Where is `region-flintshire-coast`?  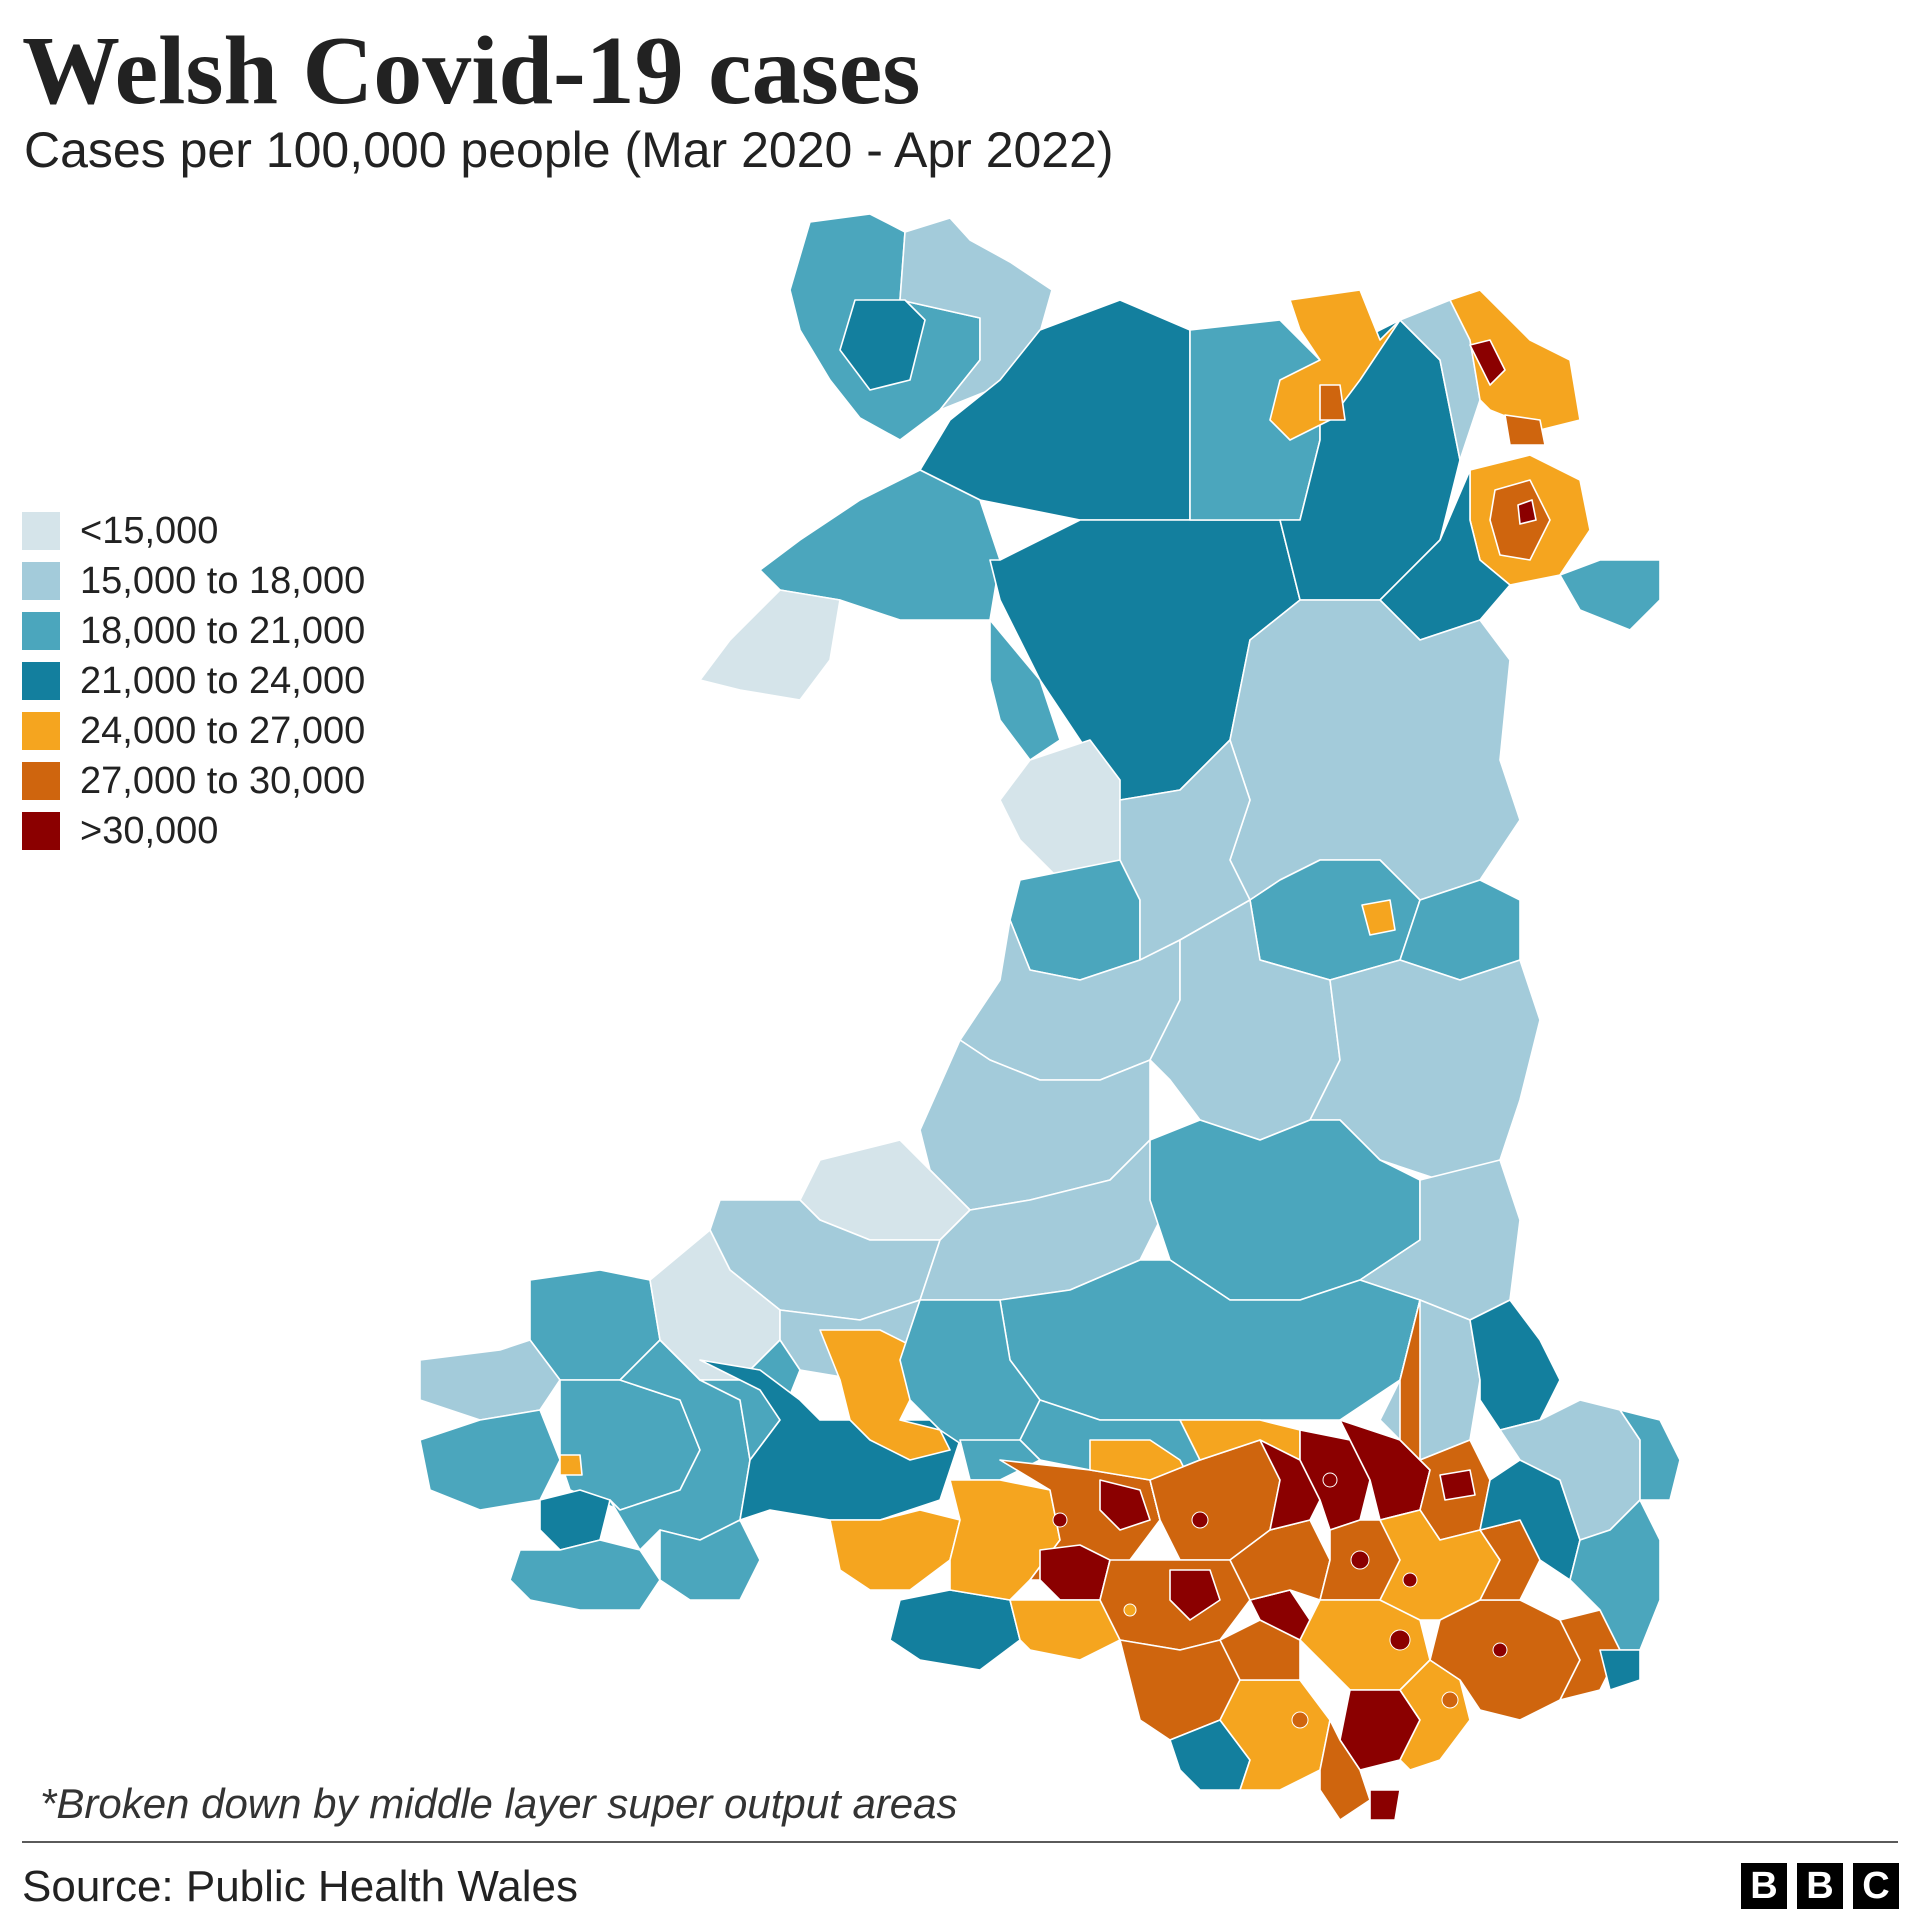 region-flintshire-coast is located at coordinates (1515, 360).